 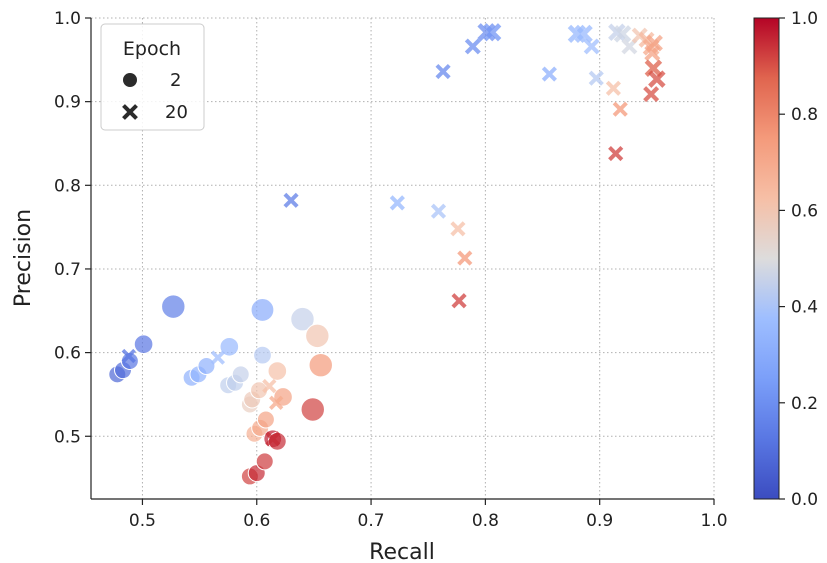 I want to click on y-tick-label-2: 0.7, so click(x=67, y=270).